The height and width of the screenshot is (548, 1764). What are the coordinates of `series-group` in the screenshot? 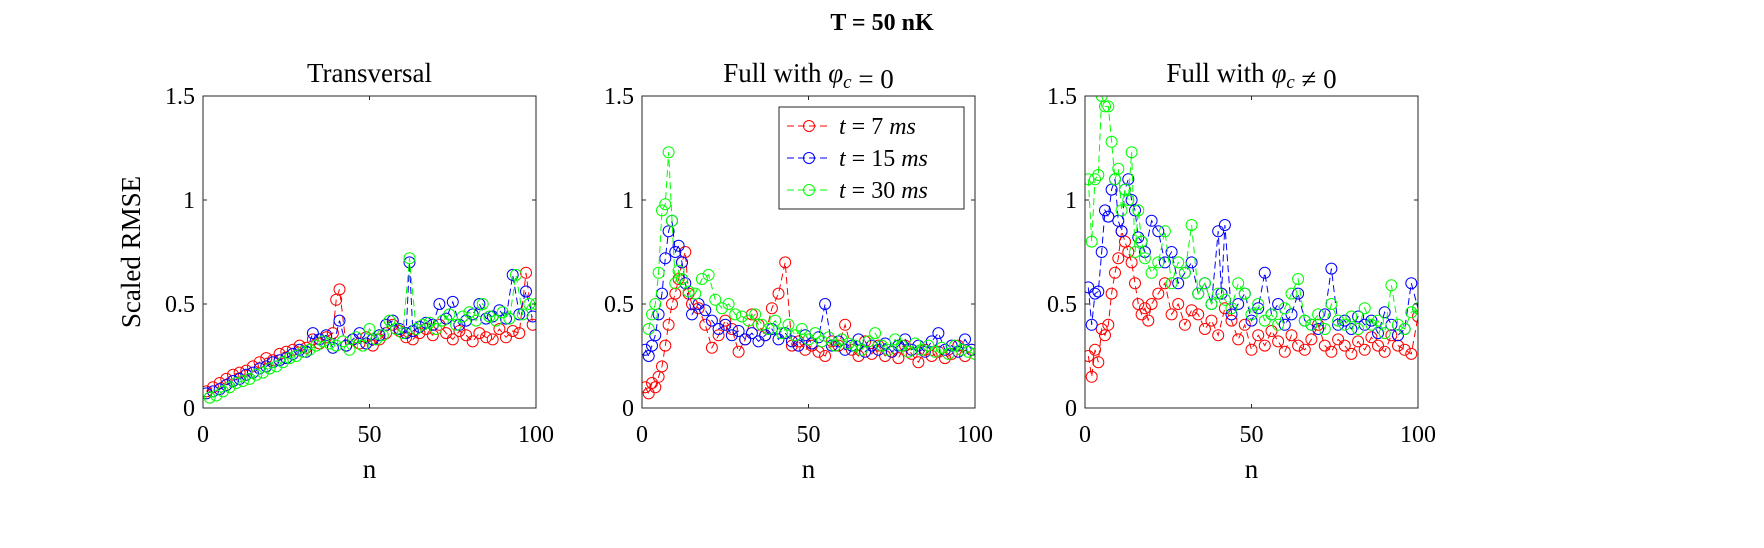 It's located at (369, 328).